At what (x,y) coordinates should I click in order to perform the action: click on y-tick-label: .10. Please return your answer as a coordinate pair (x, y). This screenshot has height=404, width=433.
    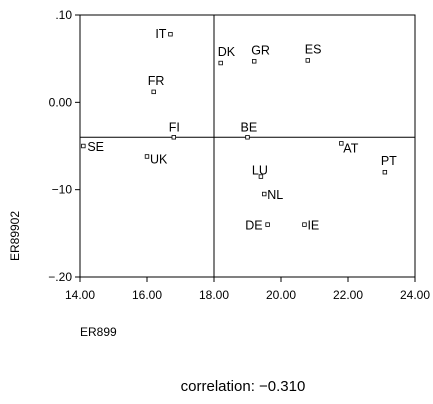
    Looking at the image, I should click on (63, 15).